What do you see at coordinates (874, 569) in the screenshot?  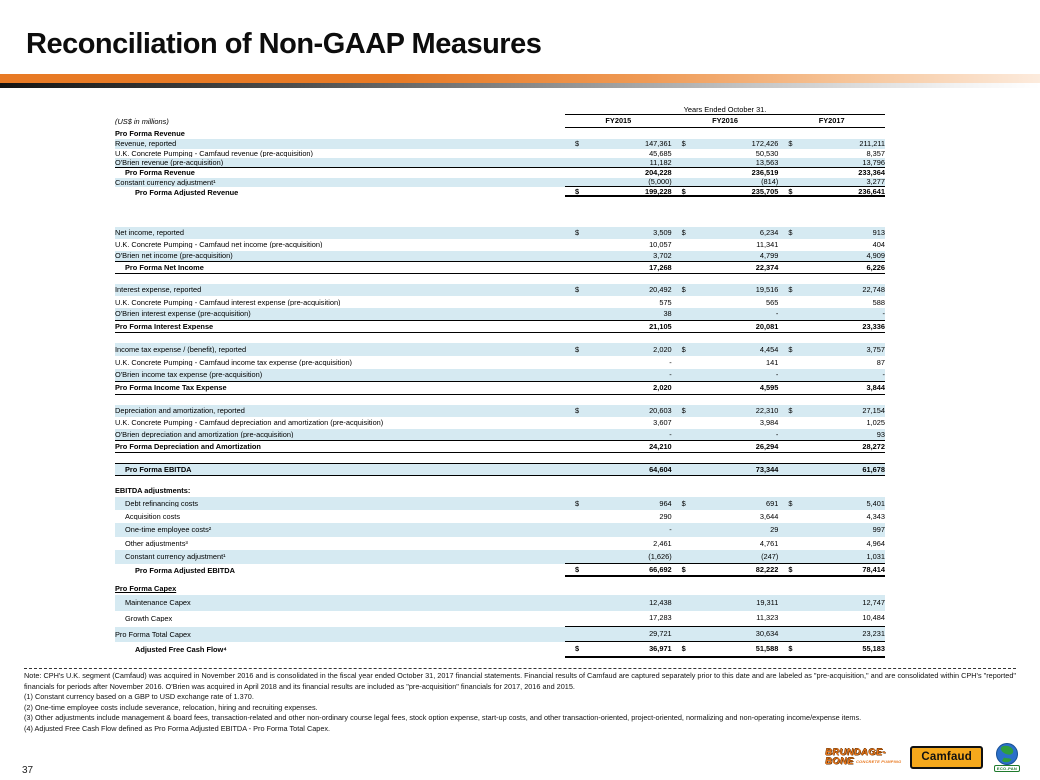 I see `value: 78,414` at bounding box center [874, 569].